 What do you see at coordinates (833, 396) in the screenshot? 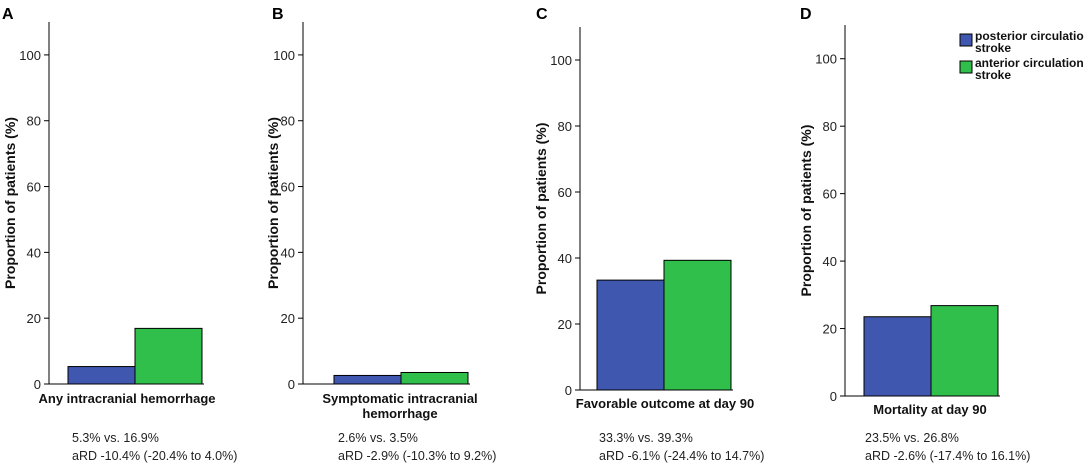
I see `panel-d-ytick-label-0: 0` at bounding box center [833, 396].